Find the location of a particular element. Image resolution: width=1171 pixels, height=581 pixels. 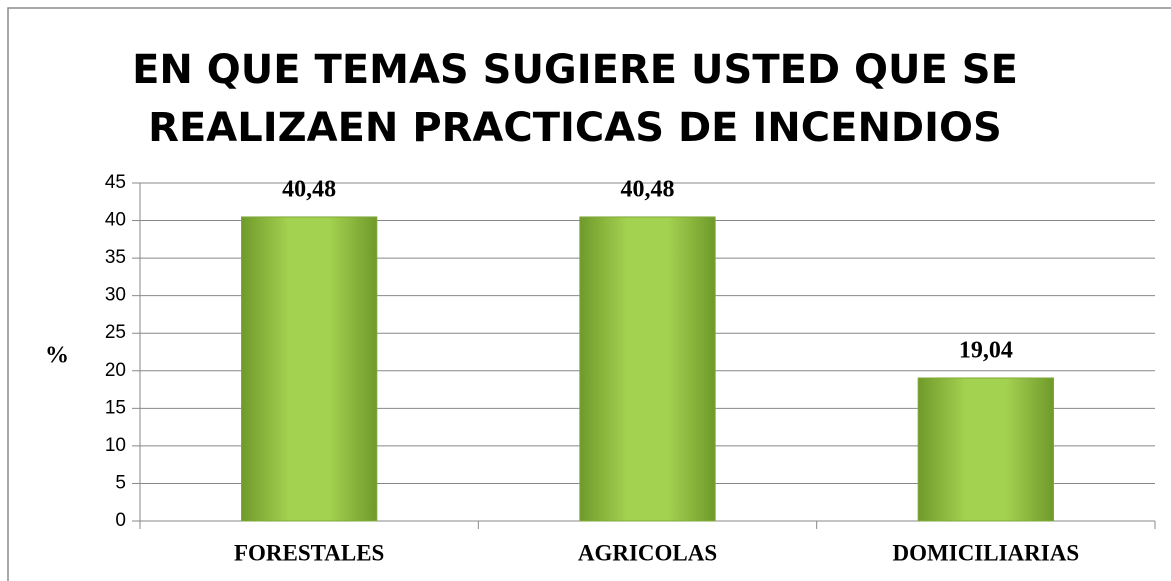

y-tick-label: 45 is located at coordinates (115, 182).